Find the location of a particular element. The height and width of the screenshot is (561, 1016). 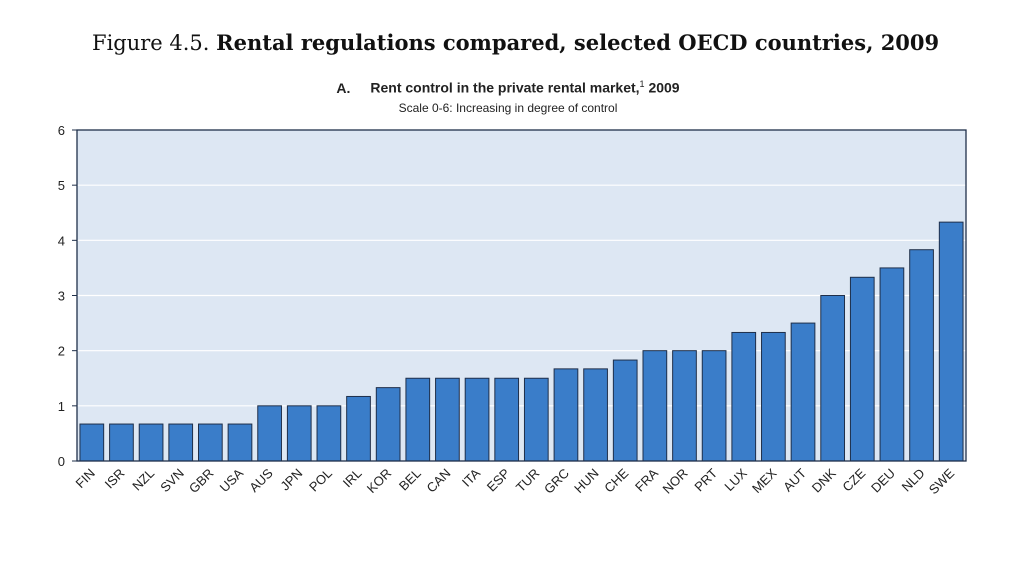

bar-bel is located at coordinates (418, 419).